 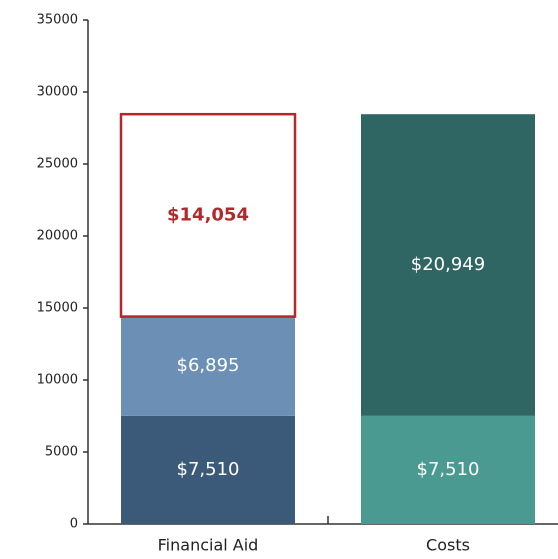 What do you see at coordinates (448, 545) in the screenshot?
I see `x-tick-label: Costs` at bounding box center [448, 545].